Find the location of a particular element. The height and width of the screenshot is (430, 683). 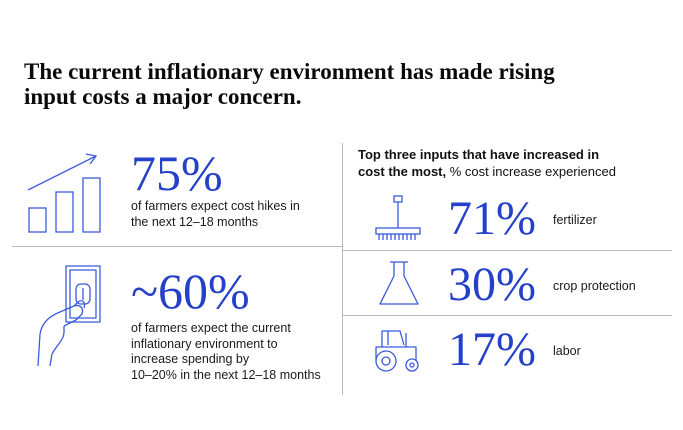

left-horizontal-divider is located at coordinates (177, 246).